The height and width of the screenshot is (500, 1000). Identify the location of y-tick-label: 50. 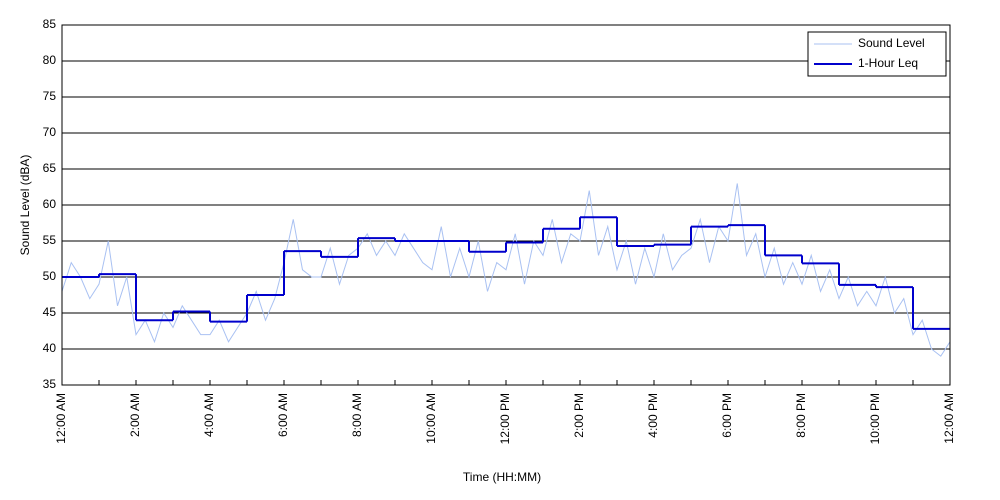
(50, 276).